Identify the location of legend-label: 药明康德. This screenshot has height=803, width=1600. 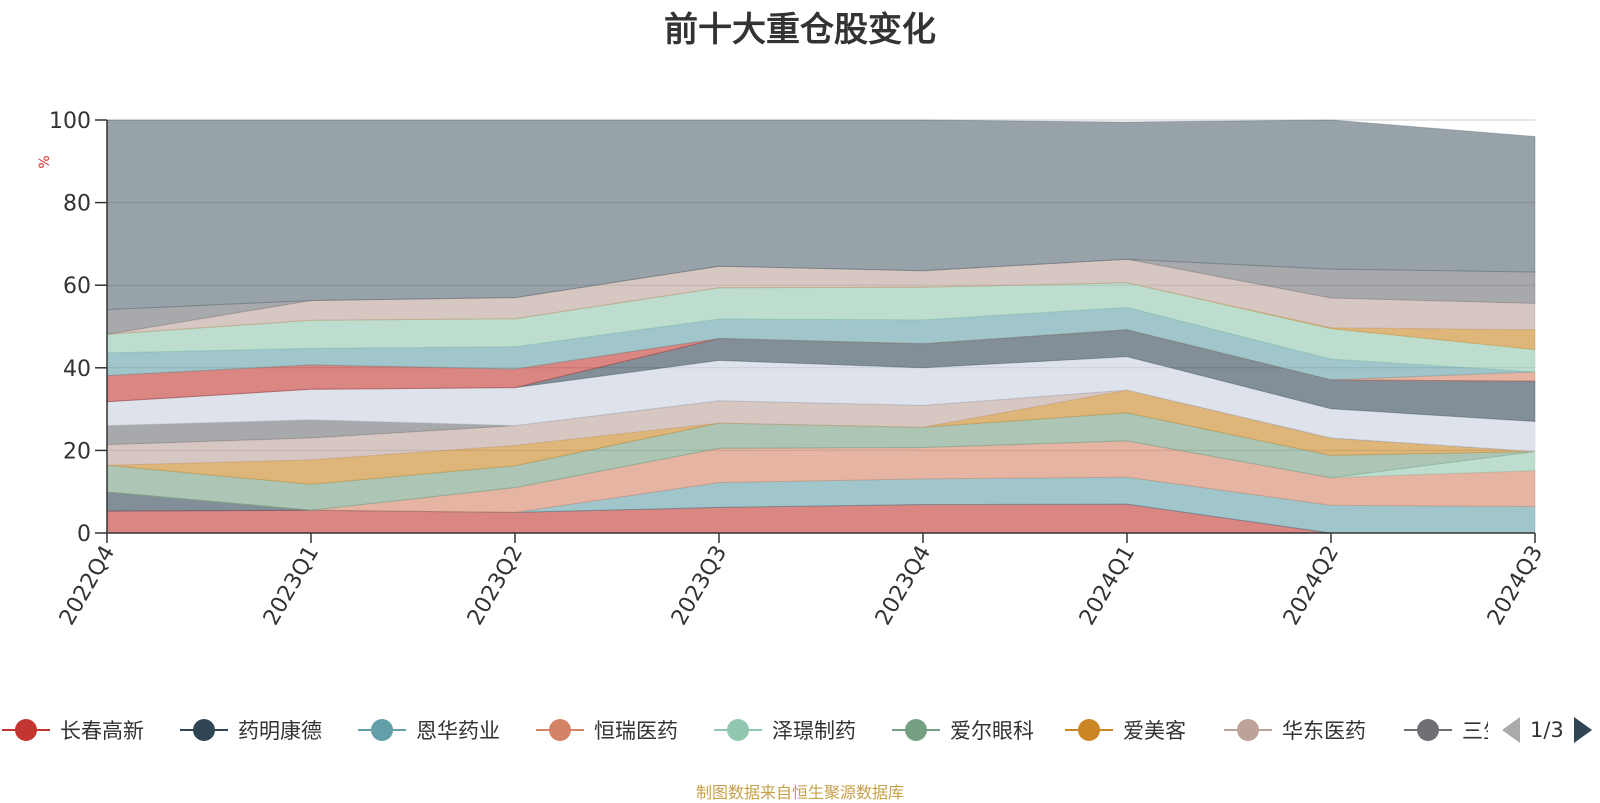
(280, 731).